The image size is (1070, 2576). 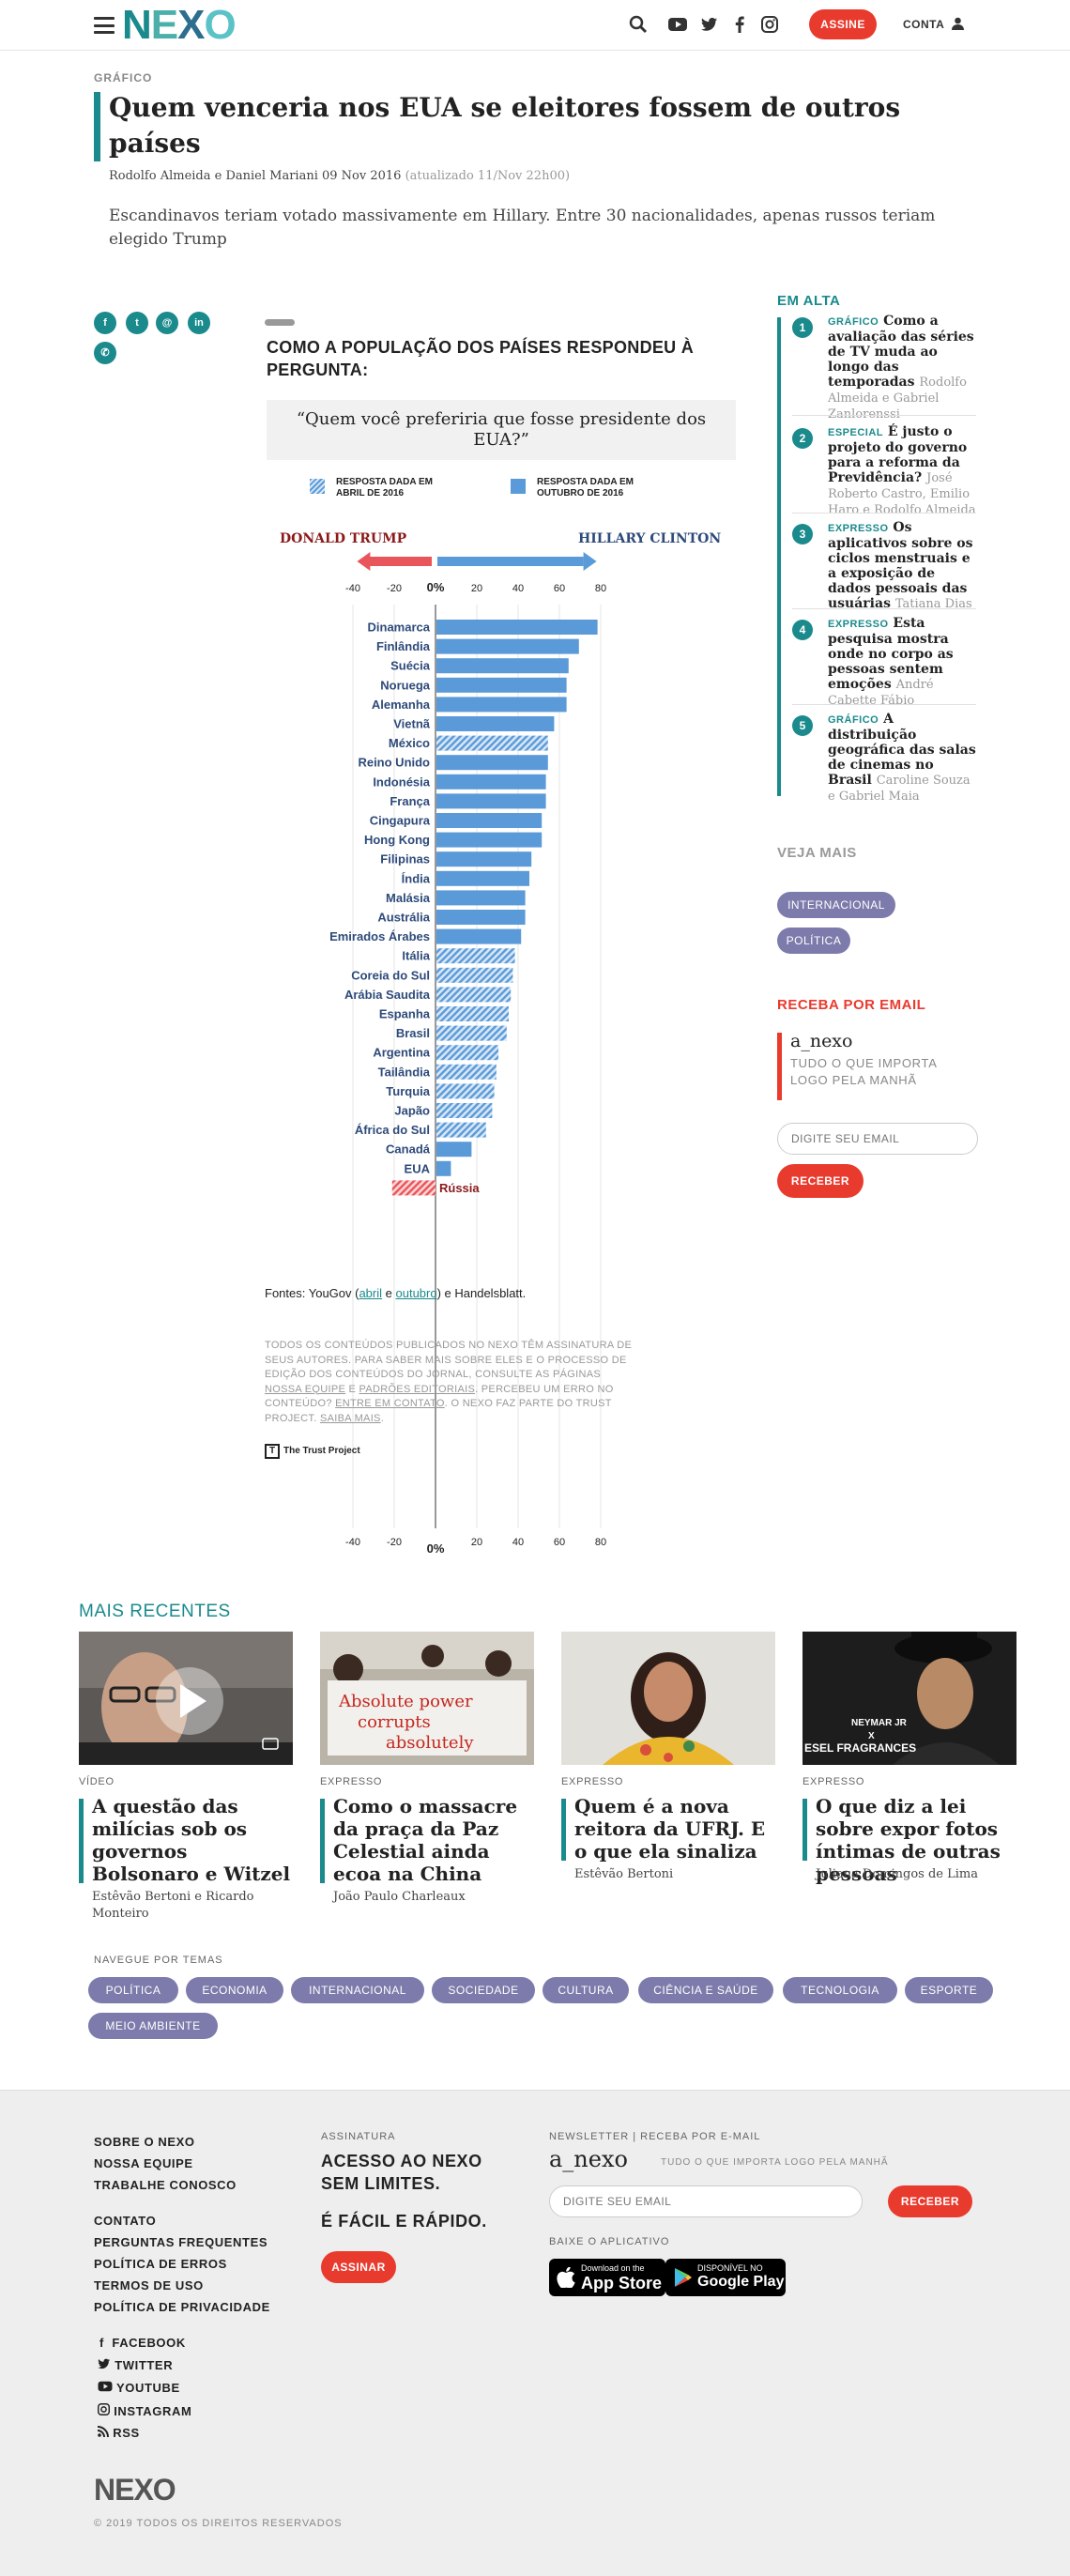 I want to click on tag-politica: POLÍTICA, so click(x=813, y=941).